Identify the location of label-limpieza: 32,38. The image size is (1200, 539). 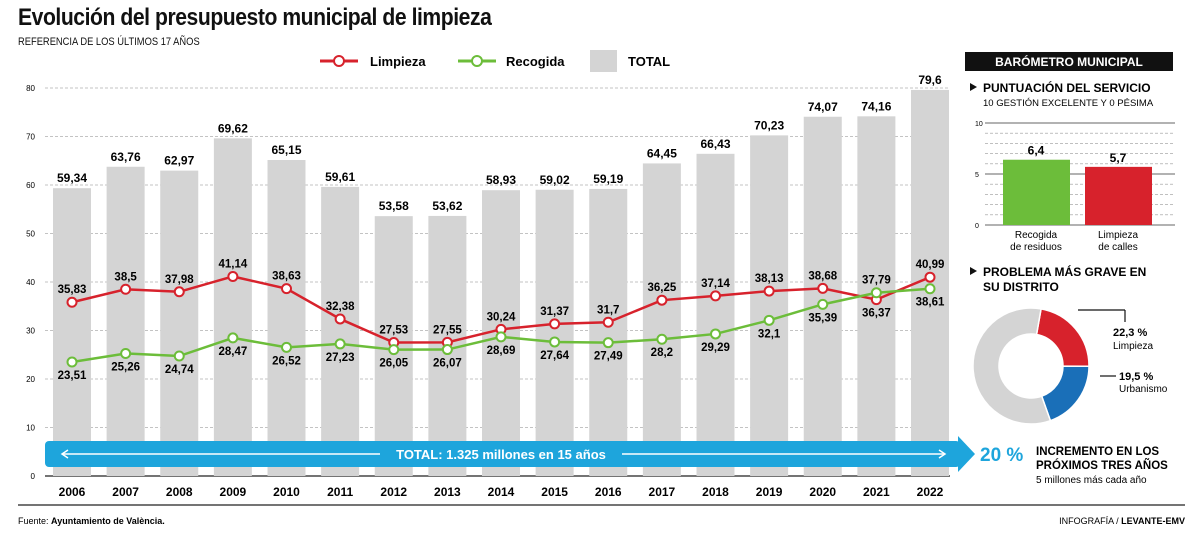
(340, 307).